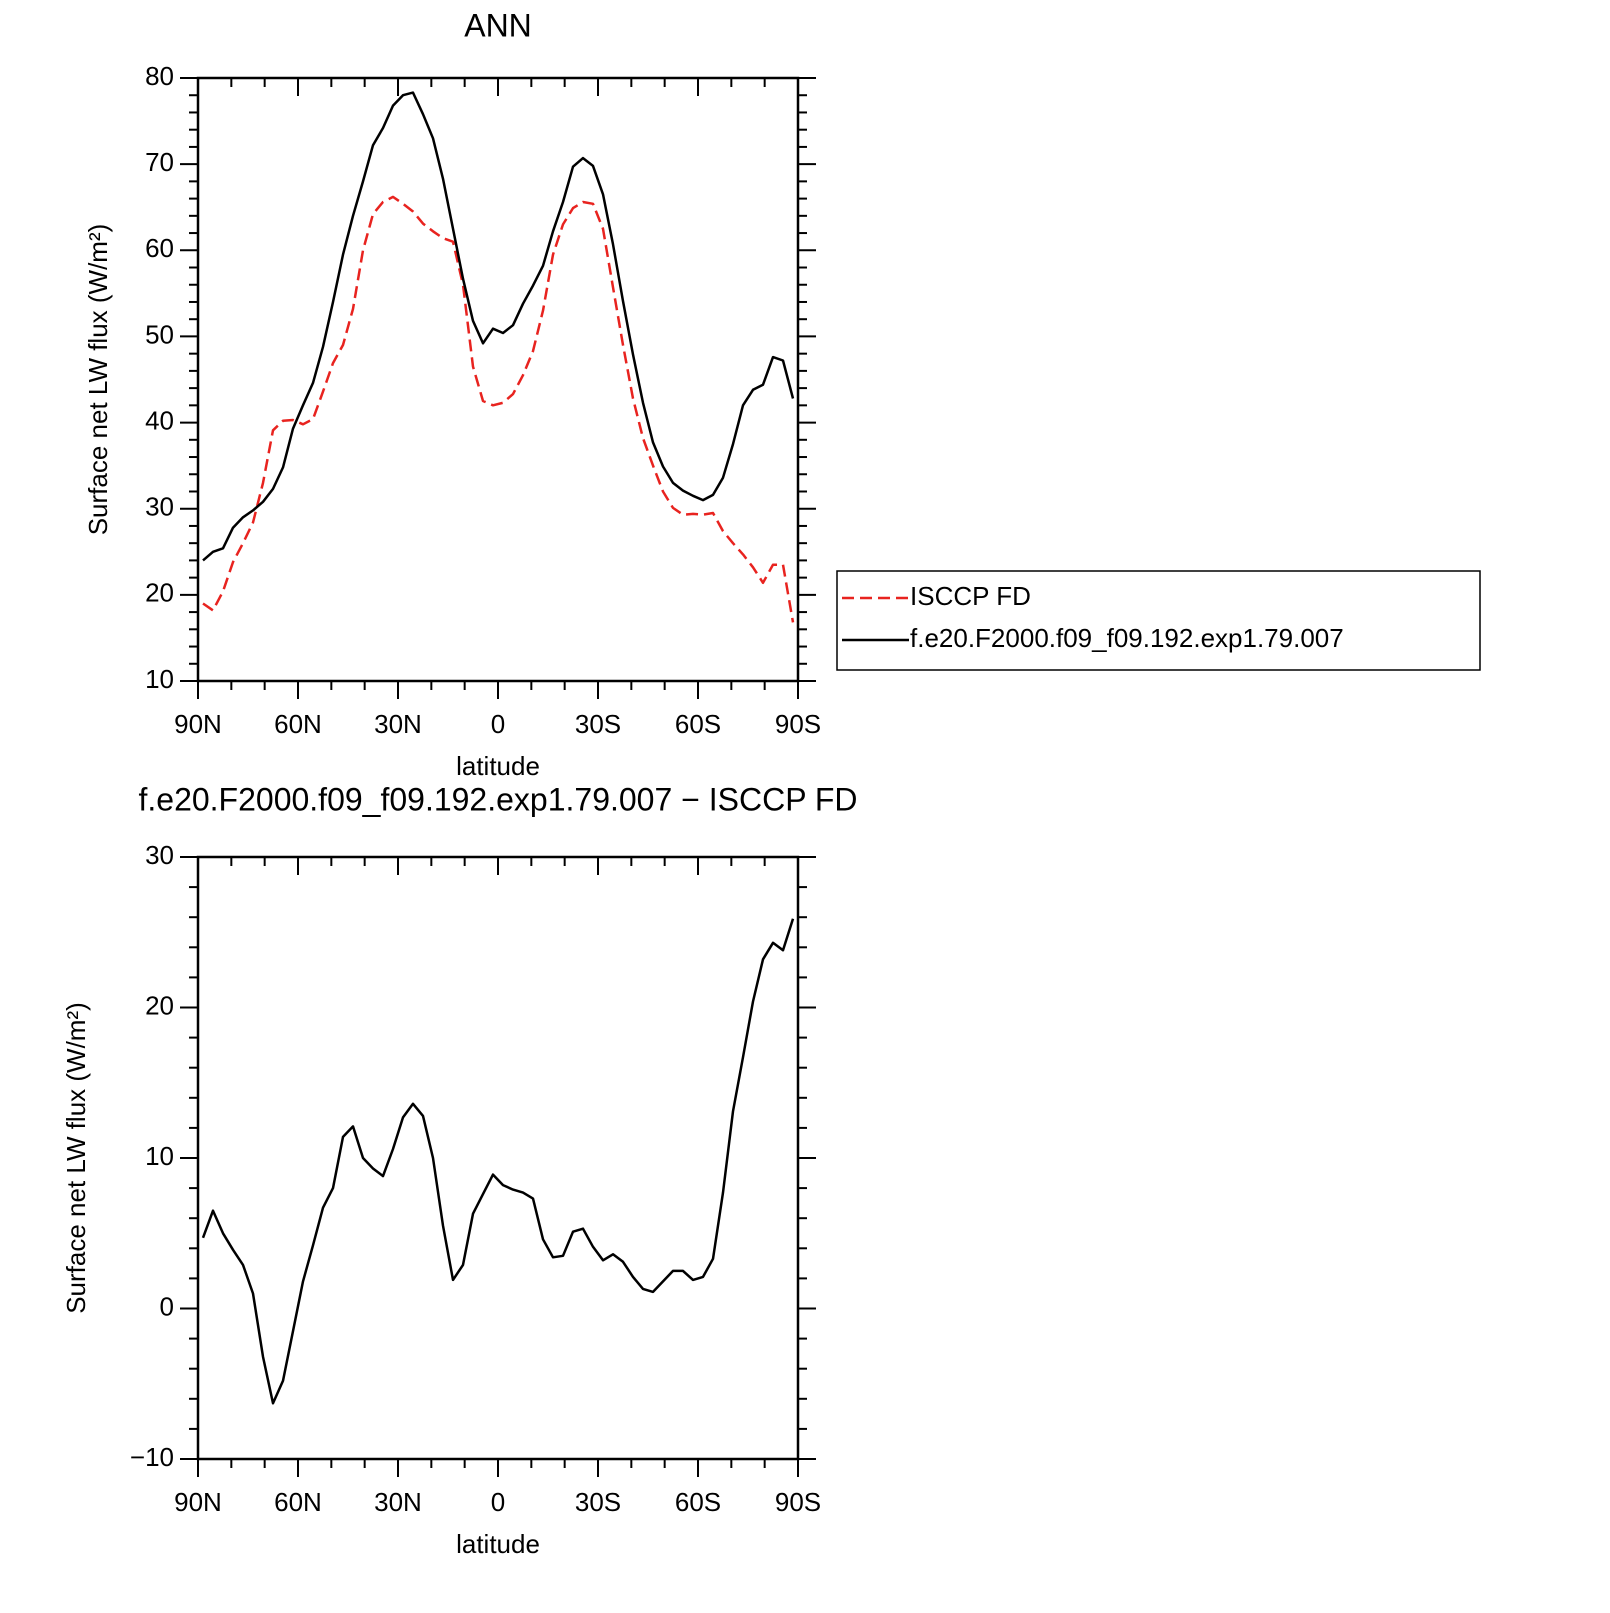  What do you see at coordinates (159, 334) in the screenshot?
I see `y-tick-label: 50` at bounding box center [159, 334].